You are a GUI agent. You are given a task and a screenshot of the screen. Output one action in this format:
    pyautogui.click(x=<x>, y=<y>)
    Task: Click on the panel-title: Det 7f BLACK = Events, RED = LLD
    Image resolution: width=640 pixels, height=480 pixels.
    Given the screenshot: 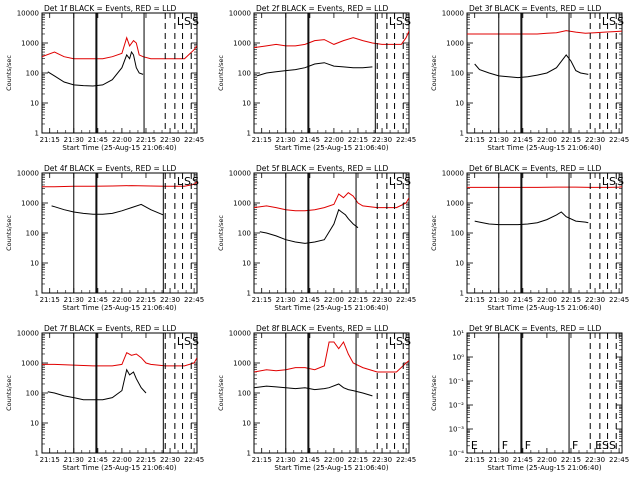 What is the action you would take?
    pyautogui.click(x=110, y=328)
    